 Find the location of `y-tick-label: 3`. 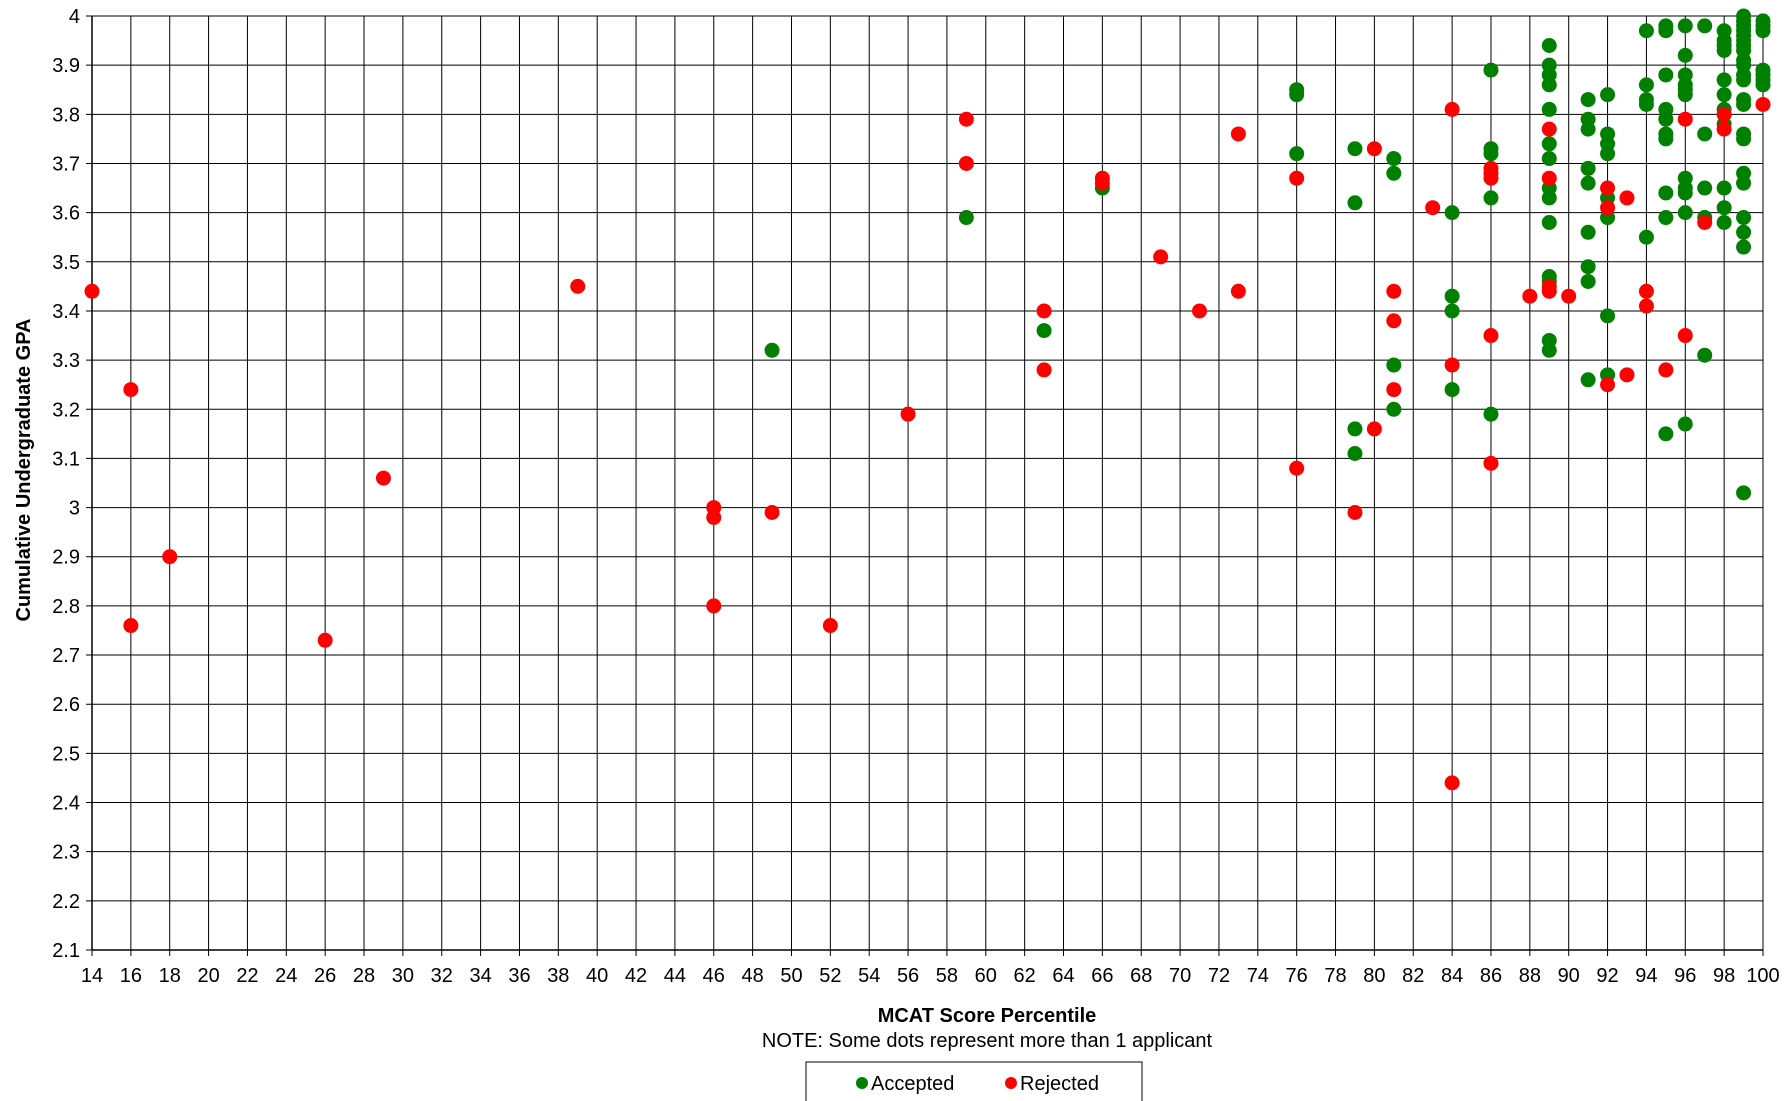

y-tick-label: 3 is located at coordinates (74, 509).